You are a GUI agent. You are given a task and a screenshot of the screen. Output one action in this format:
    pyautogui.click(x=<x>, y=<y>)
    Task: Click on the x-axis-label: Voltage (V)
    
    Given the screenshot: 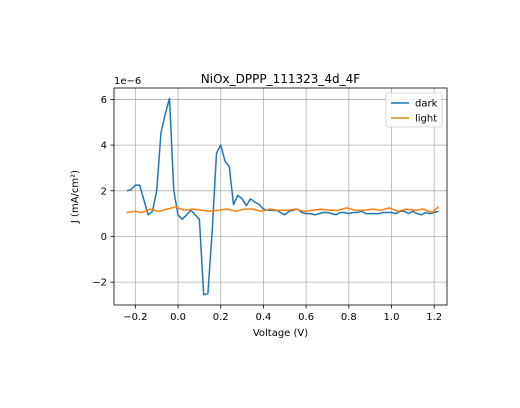 What is the action you would take?
    pyautogui.click(x=280, y=333)
    